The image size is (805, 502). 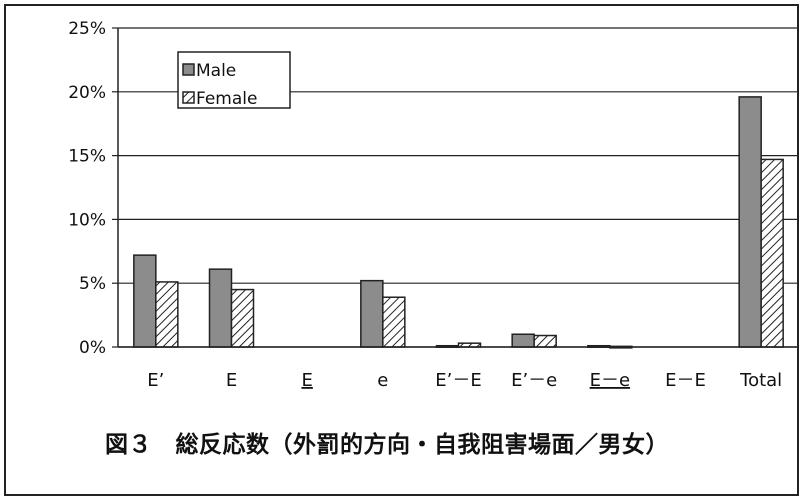 What do you see at coordinates (87, 29) in the screenshot?
I see `y-tick-label: 25%` at bounding box center [87, 29].